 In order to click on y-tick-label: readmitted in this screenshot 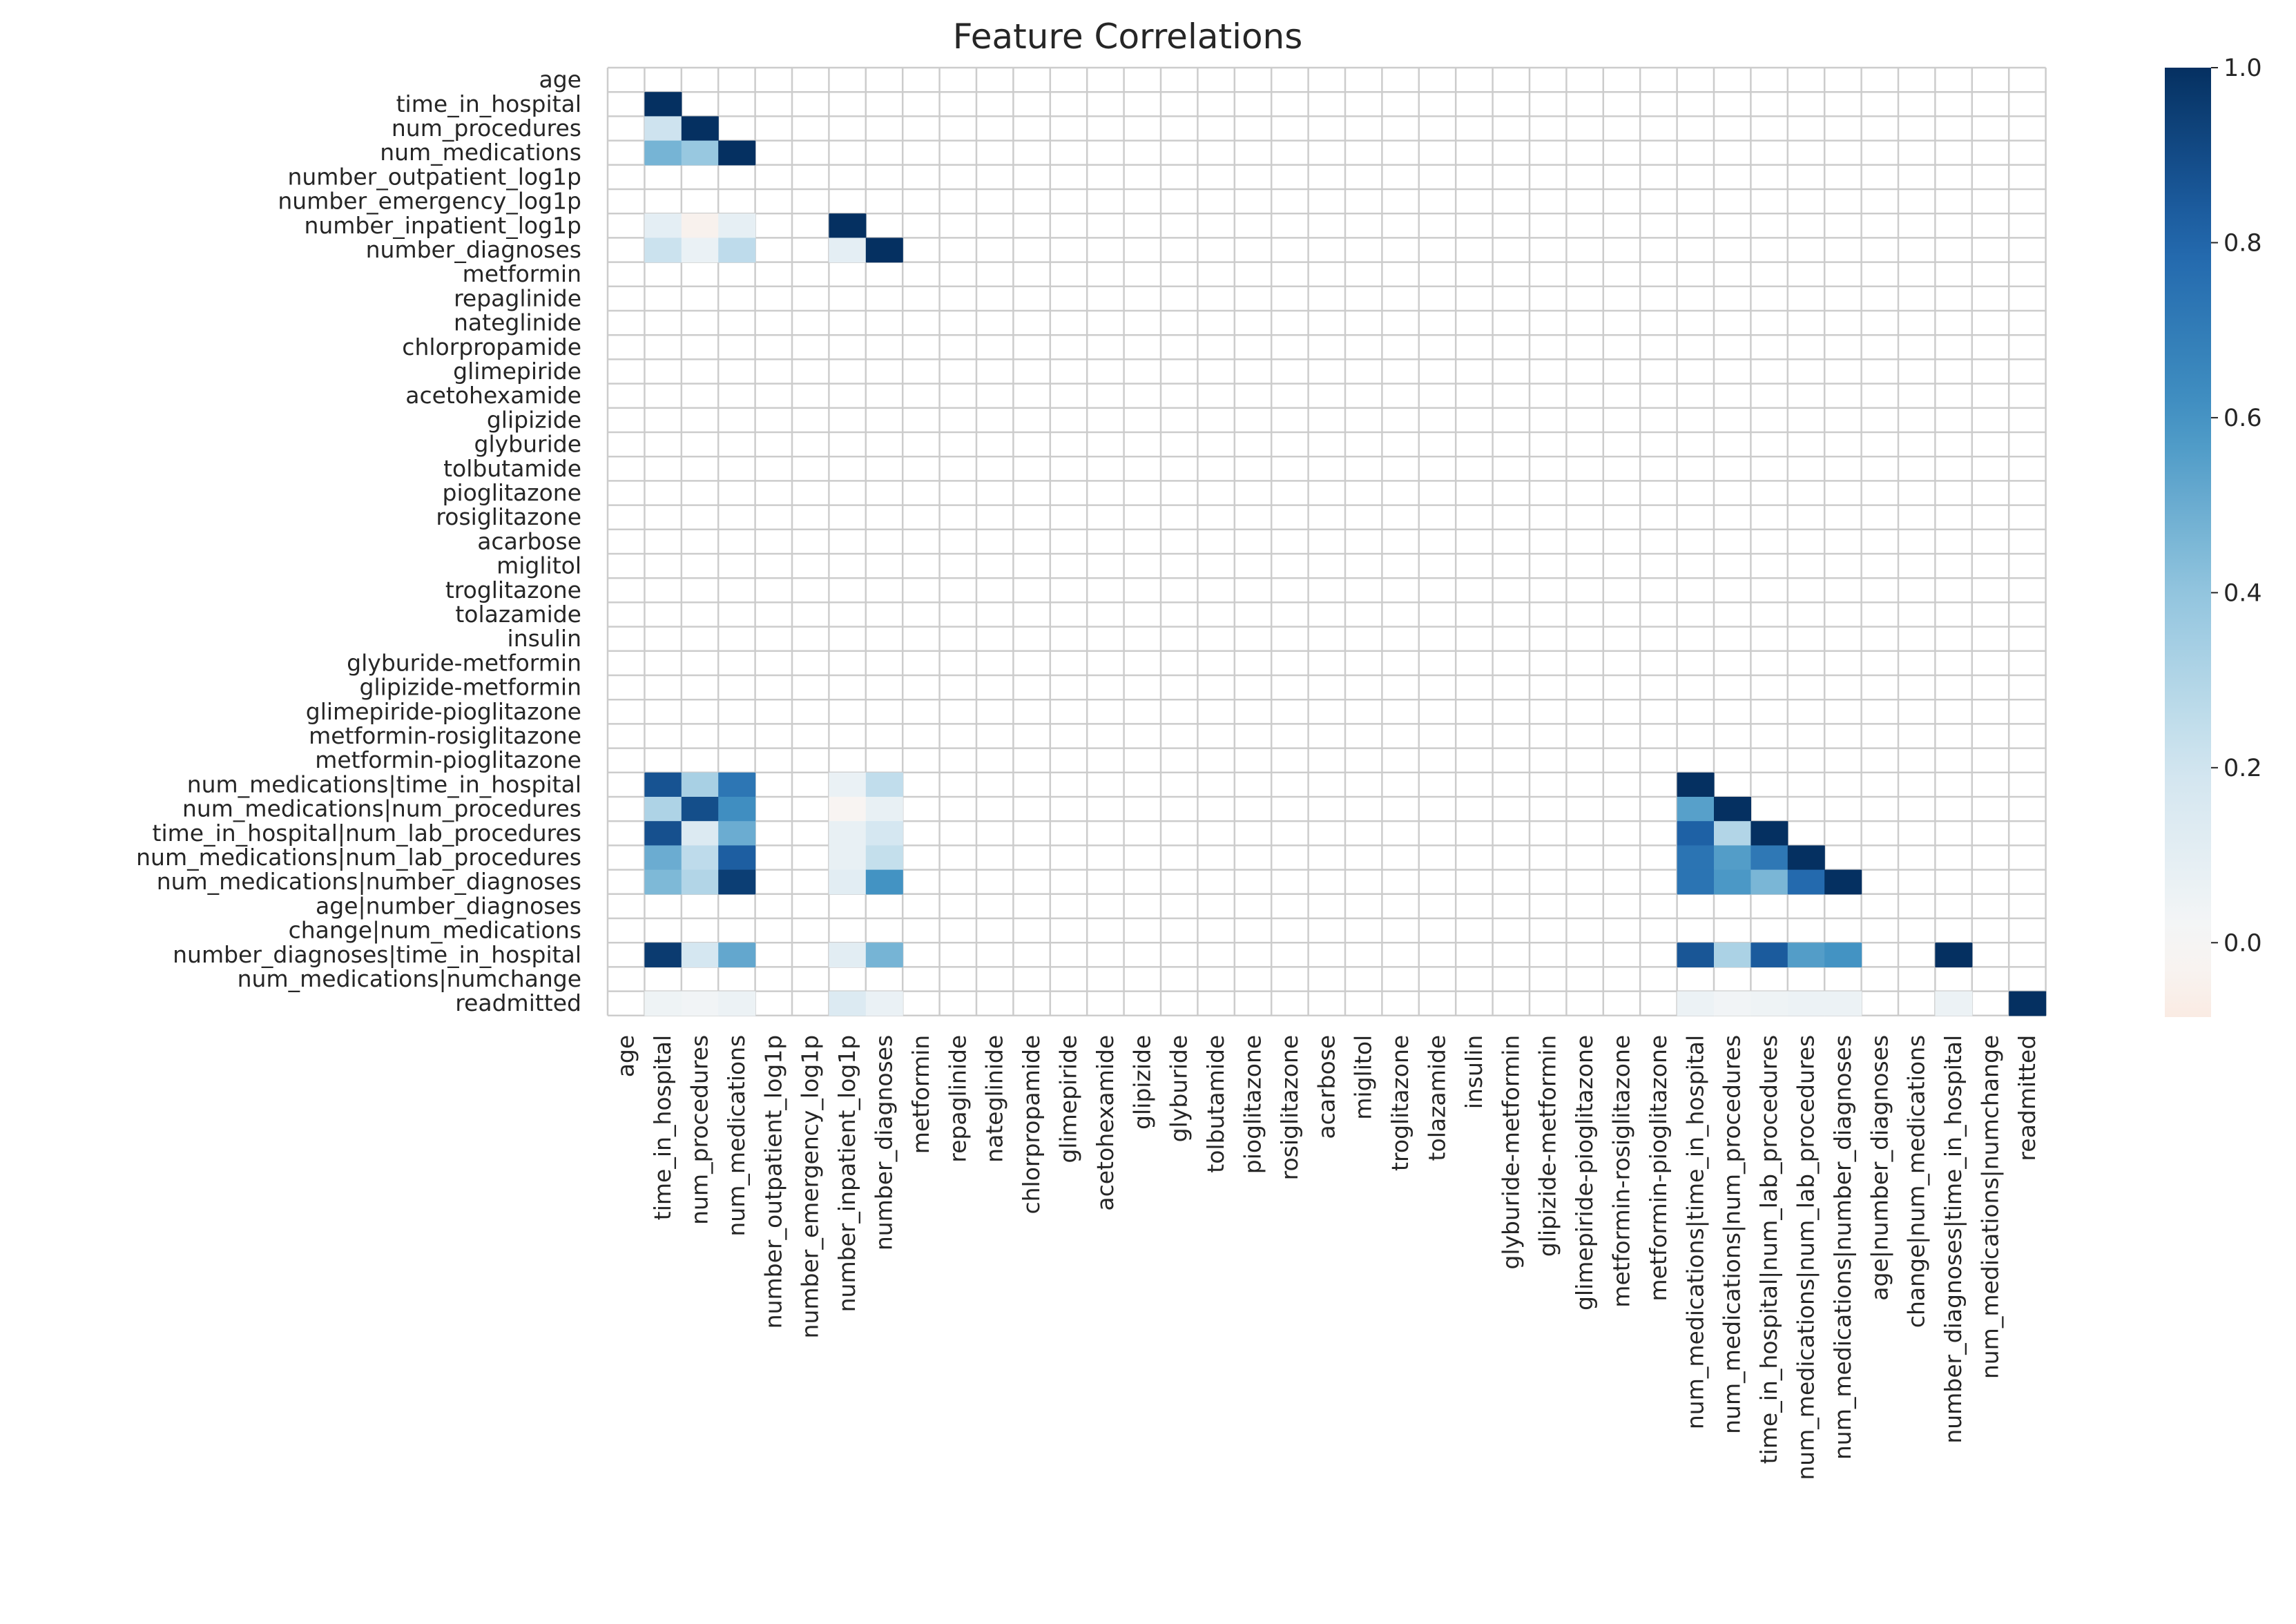, I will do `click(518, 1002)`.